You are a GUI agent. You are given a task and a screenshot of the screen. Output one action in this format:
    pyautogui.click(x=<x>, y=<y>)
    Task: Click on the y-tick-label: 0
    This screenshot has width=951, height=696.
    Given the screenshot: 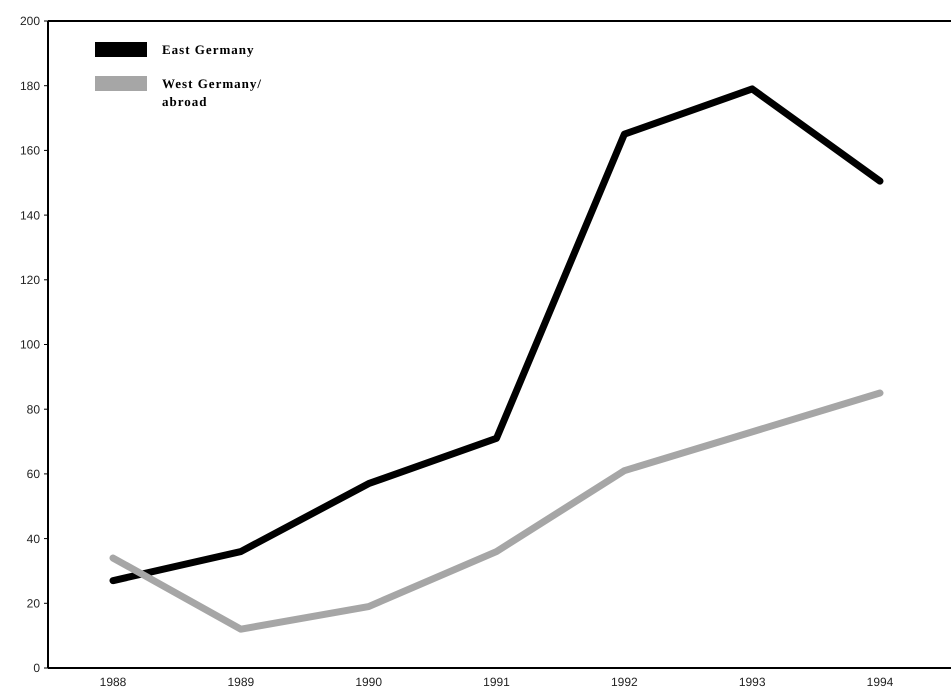 What is the action you would take?
    pyautogui.click(x=36, y=668)
    